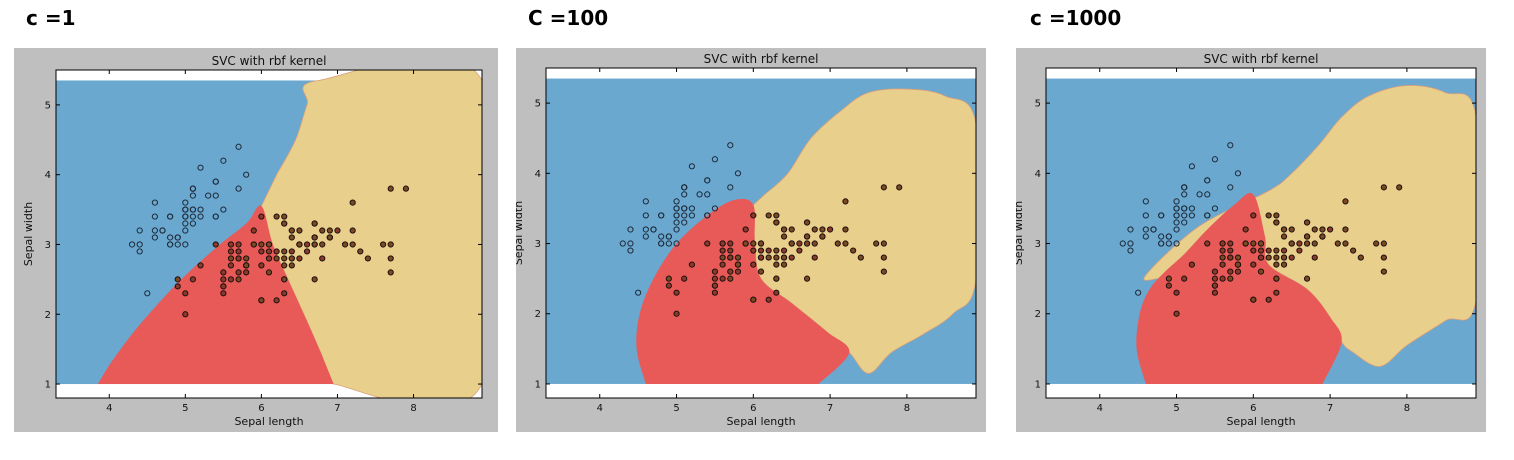  Describe the element at coordinates (413, 408) in the screenshot. I see `x-tick-label: 8` at that location.